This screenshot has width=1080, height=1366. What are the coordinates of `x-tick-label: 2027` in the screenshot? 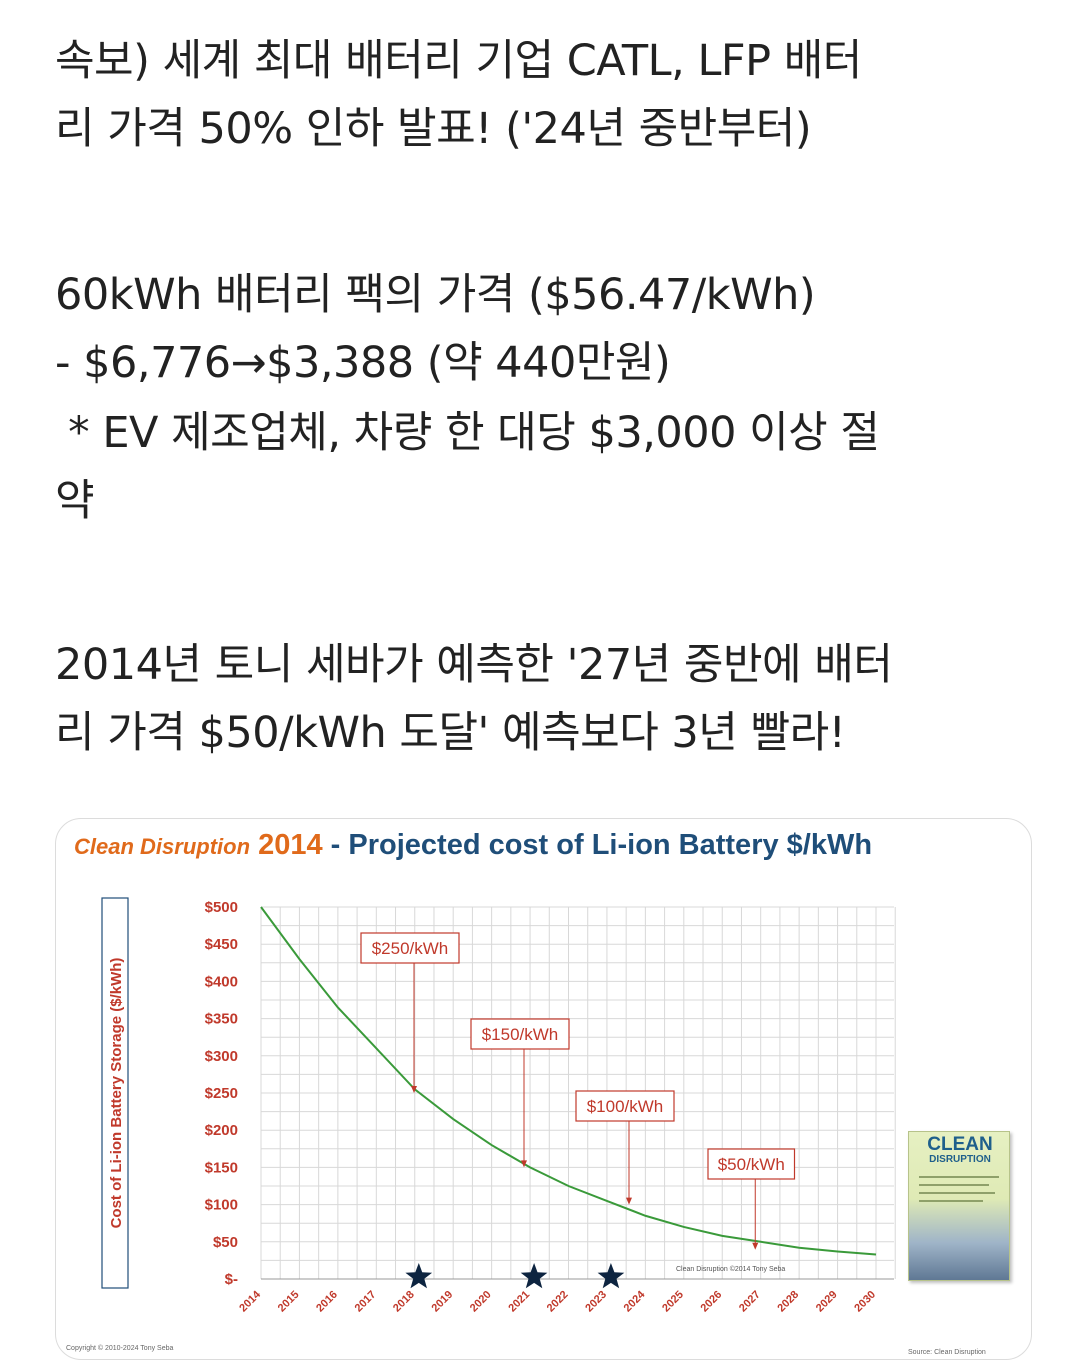 It's located at (750, 1302).